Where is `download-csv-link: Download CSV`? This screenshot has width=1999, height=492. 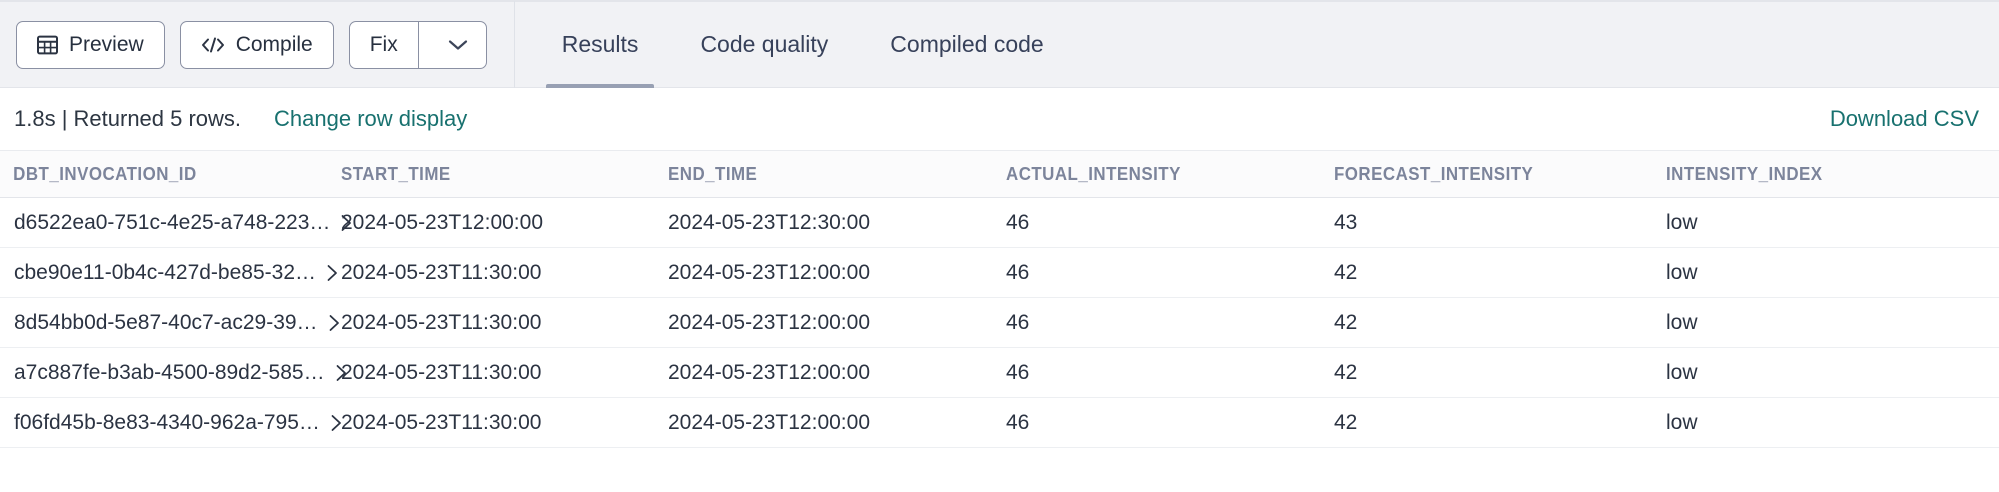 download-csv-link: Download CSV is located at coordinates (1904, 118).